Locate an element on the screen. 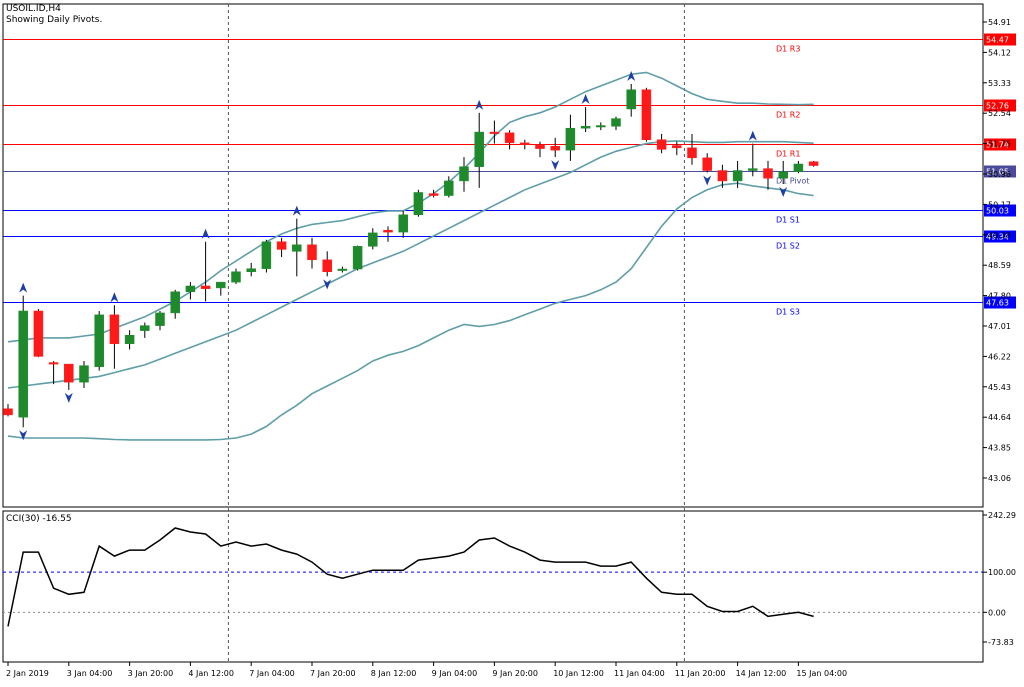 The image size is (1024, 687). price-tag-text: 51.74 is located at coordinates (997, 145).